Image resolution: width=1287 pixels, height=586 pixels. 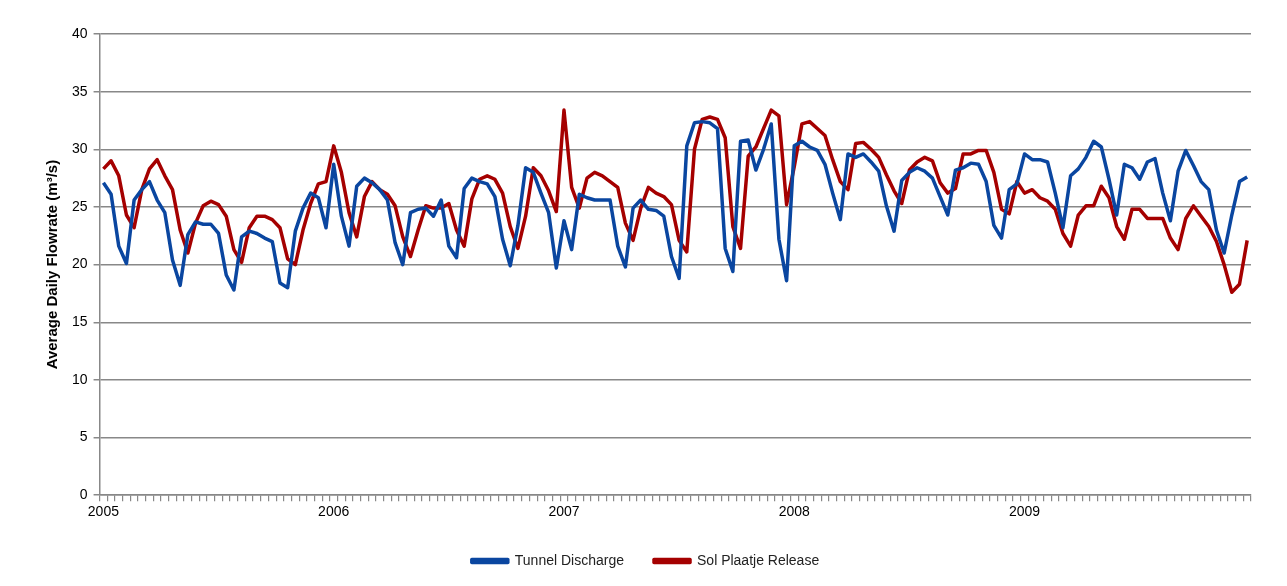 I want to click on x-tick-label: 2007, so click(x=564, y=511).